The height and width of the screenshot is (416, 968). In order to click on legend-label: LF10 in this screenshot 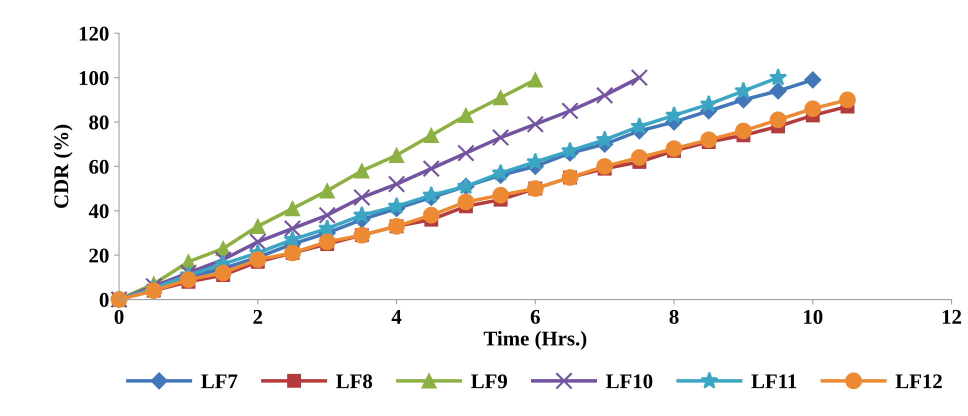, I will do `click(629, 381)`.